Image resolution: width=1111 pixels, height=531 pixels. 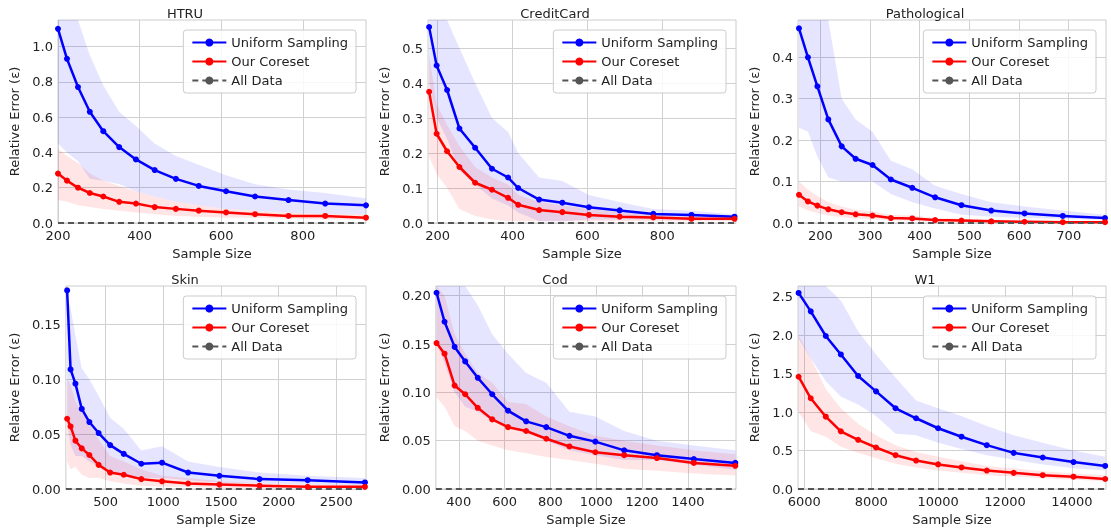 What do you see at coordinates (1069, 235) in the screenshot?
I see `x-tick-label: 700` at bounding box center [1069, 235].